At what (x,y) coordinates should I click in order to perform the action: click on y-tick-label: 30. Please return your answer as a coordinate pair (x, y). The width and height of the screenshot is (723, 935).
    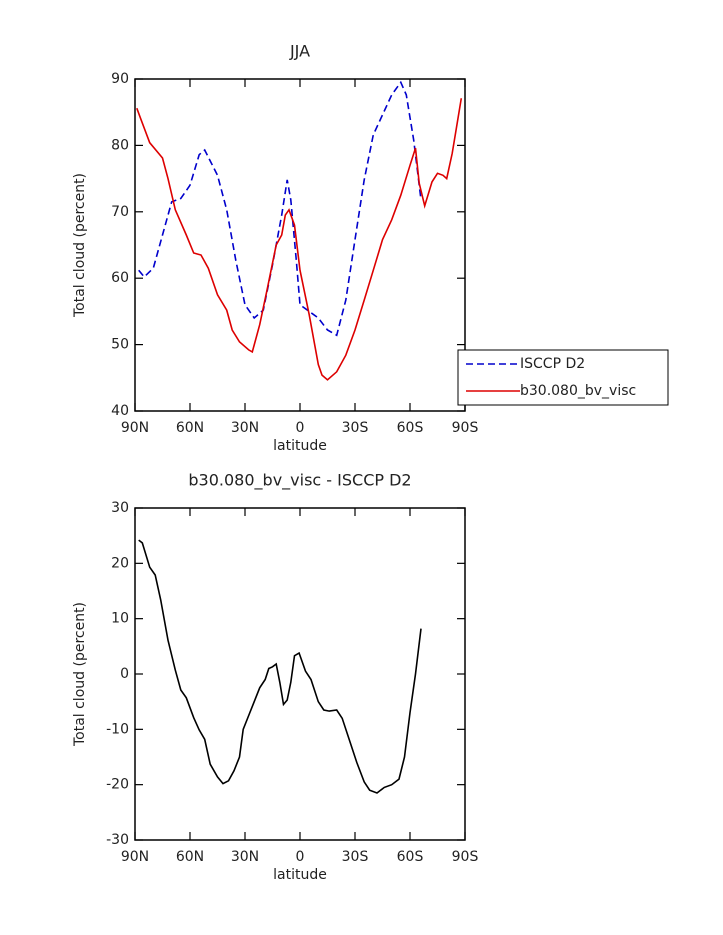
    Looking at the image, I should click on (120, 508).